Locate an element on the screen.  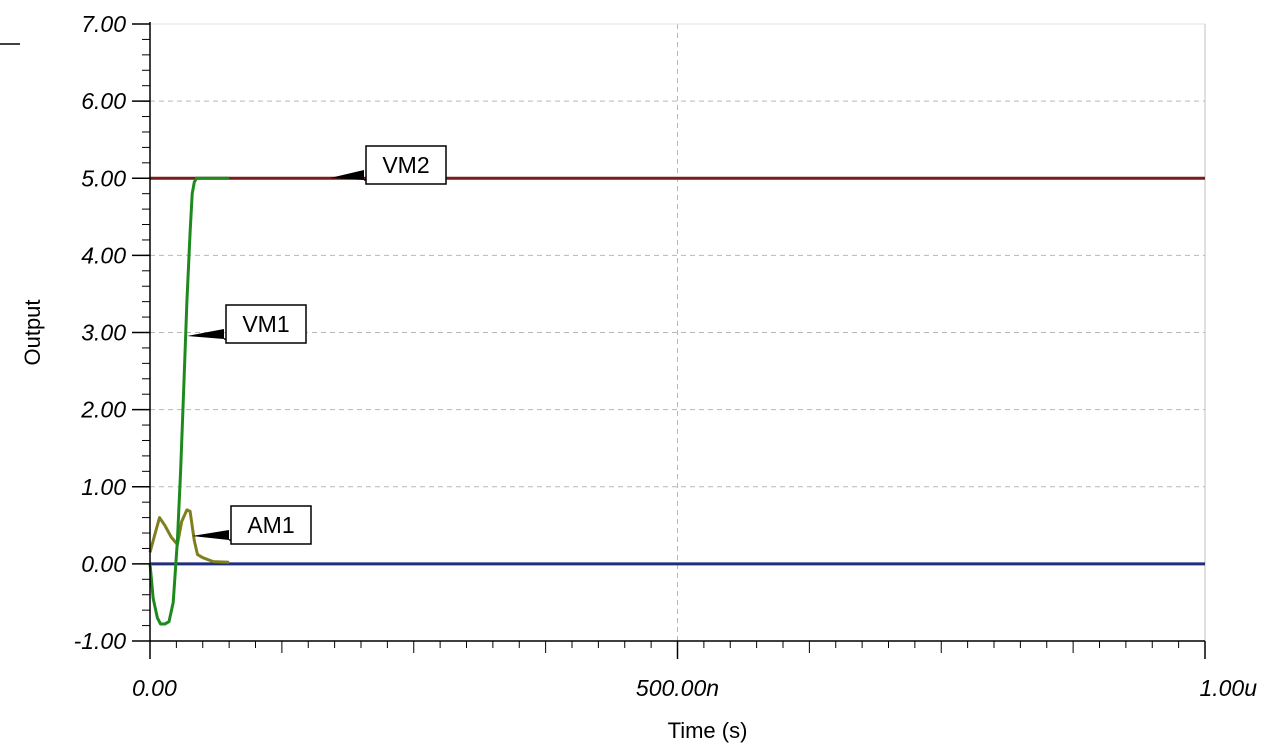
x-axis-title: Time (s) is located at coordinates (708, 730).